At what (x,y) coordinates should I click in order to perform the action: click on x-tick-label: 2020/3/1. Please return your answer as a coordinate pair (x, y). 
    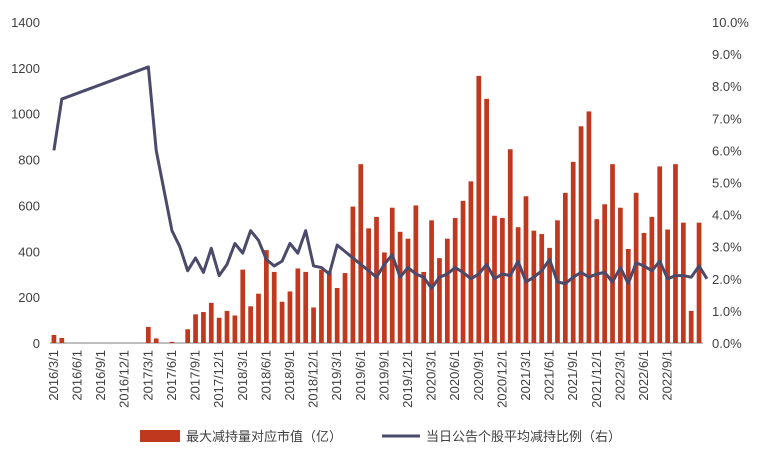
    Looking at the image, I should click on (431, 375).